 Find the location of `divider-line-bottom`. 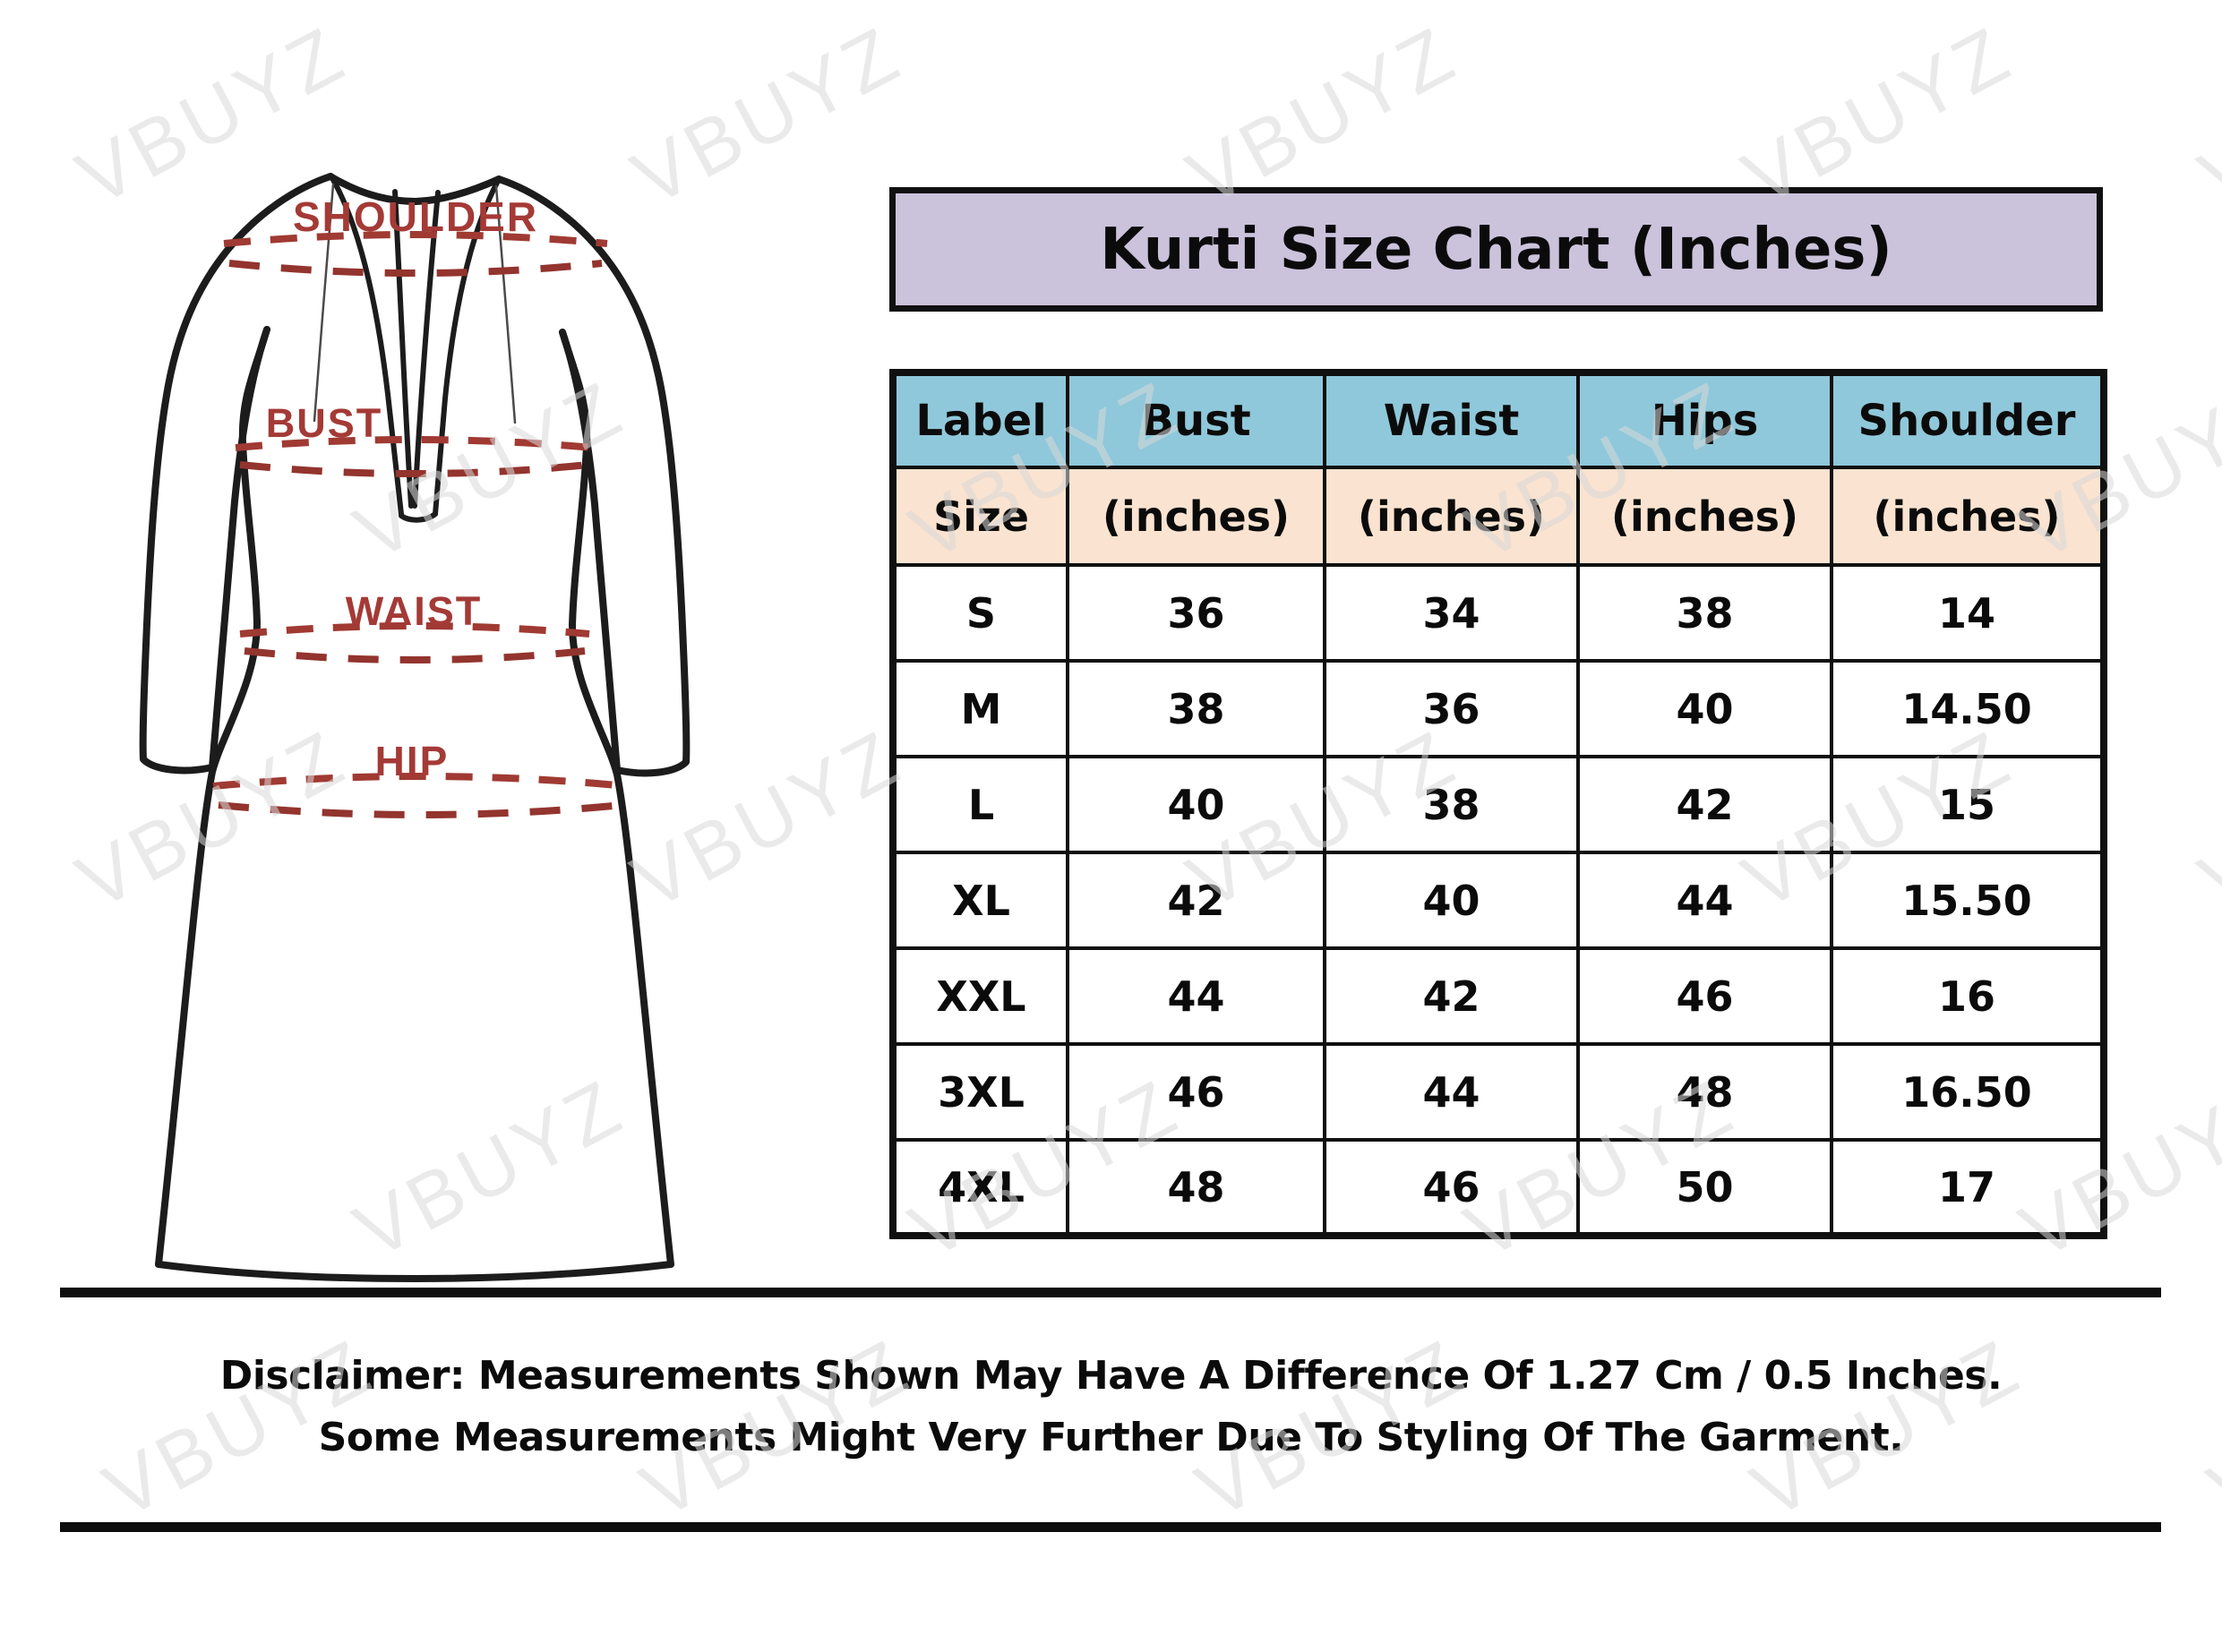

divider-line-bottom is located at coordinates (1111, 1527).